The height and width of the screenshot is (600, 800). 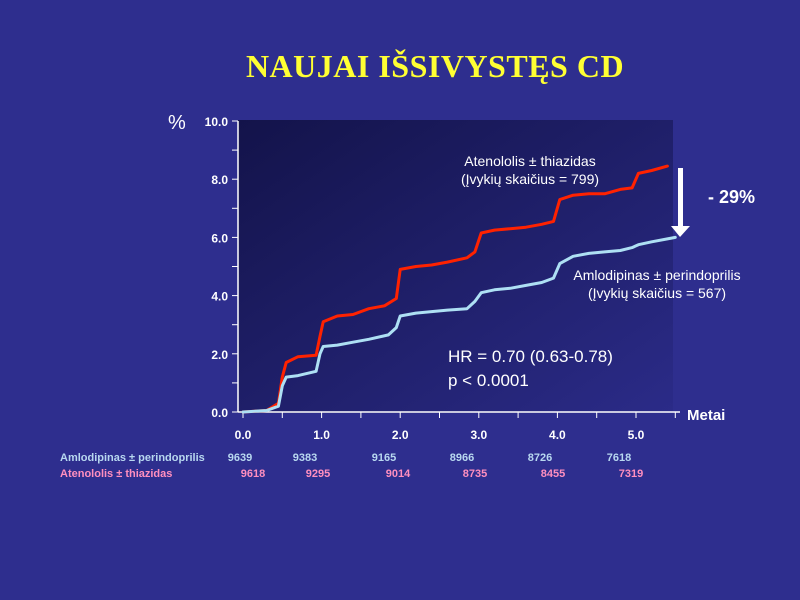 What do you see at coordinates (557, 435) in the screenshot?
I see `x-tick-label: 4.0` at bounding box center [557, 435].